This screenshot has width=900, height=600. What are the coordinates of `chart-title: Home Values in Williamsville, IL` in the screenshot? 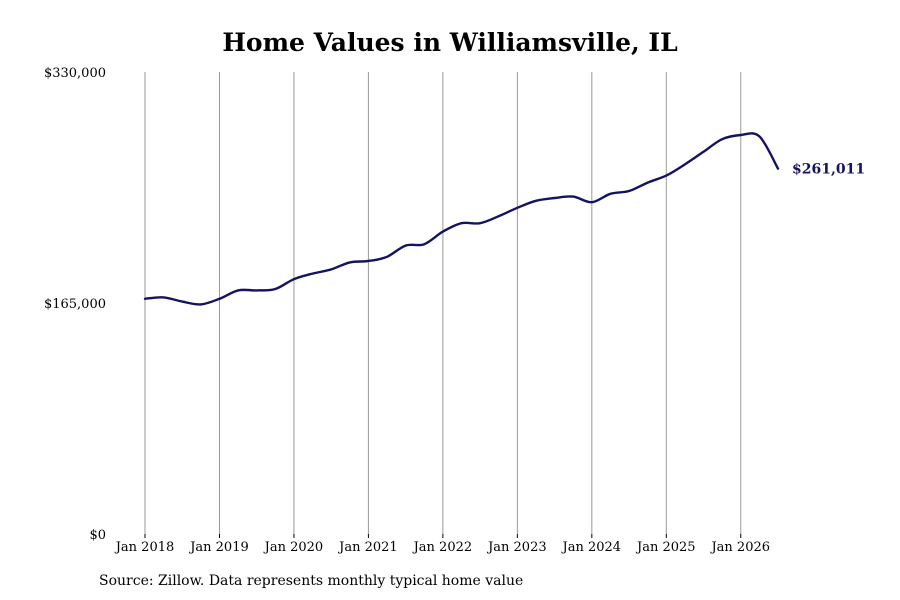 It's located at (450, 42).